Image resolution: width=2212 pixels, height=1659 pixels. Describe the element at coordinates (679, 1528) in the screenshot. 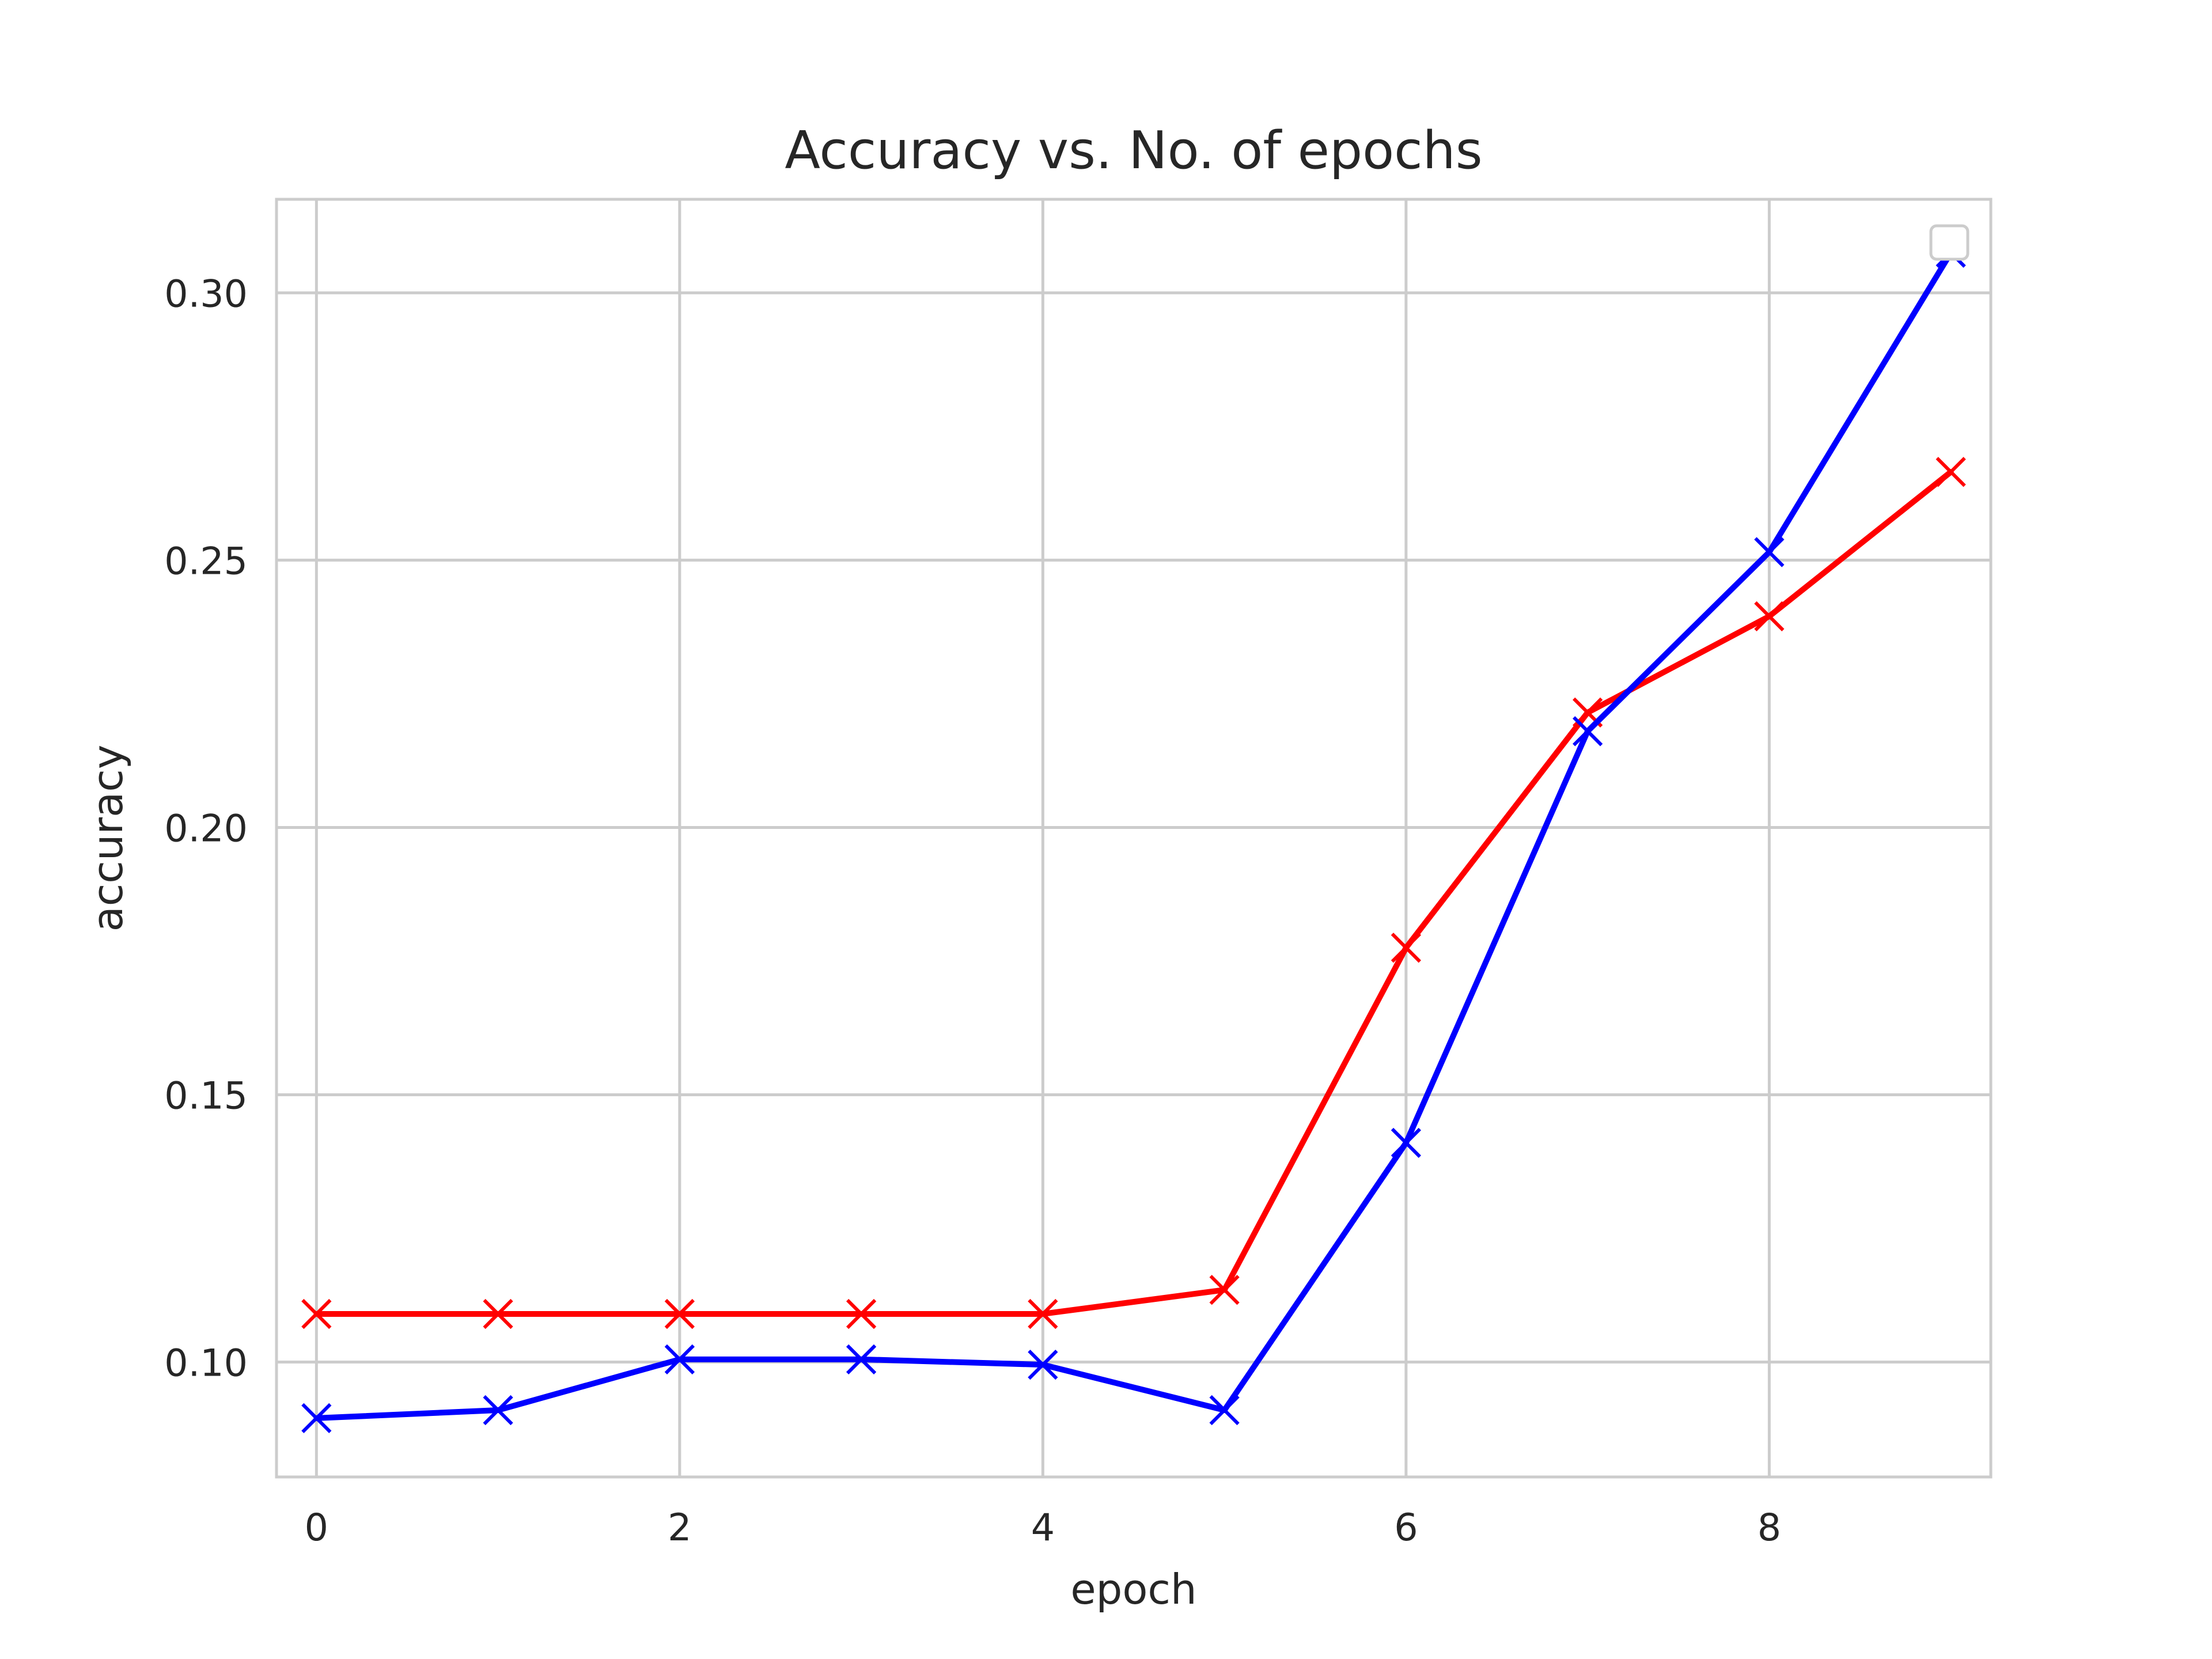

I see `x-tick-label: 2` at that location.